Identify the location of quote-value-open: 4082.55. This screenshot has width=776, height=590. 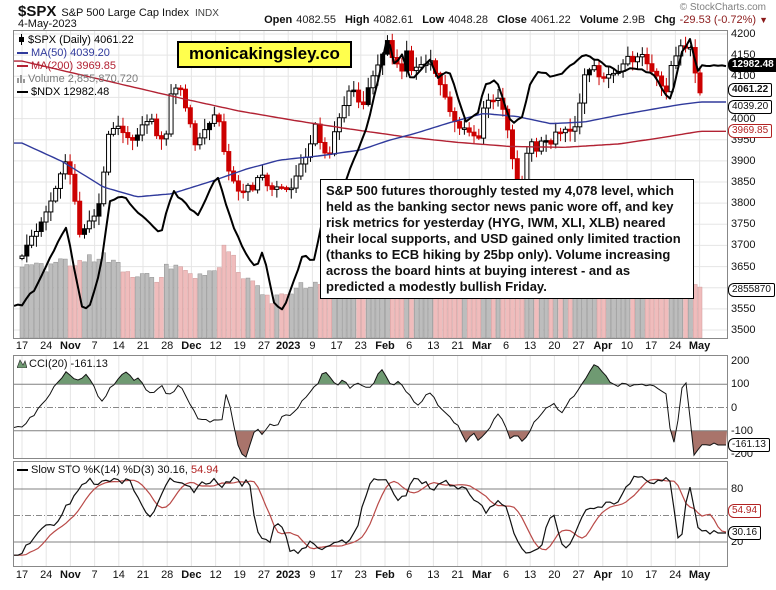
(316, 20).